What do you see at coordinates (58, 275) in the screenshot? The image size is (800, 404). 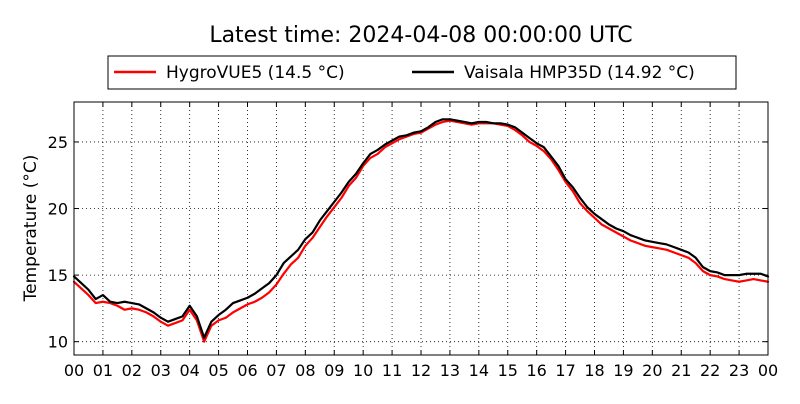 I see `y-tick-label: 15` at bounding box center [58, 275].